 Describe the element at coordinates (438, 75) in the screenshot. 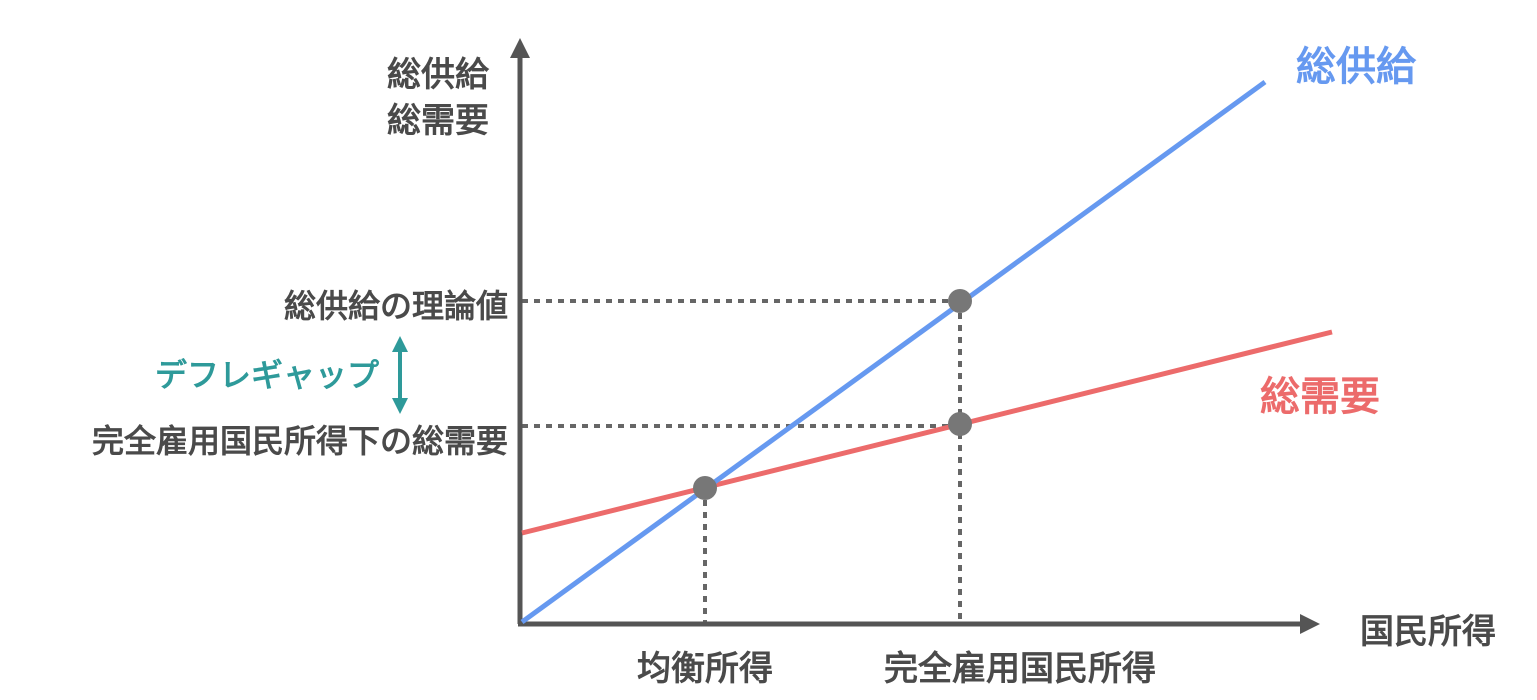

I see `y-axis-label-line1: 総供給` at that location.